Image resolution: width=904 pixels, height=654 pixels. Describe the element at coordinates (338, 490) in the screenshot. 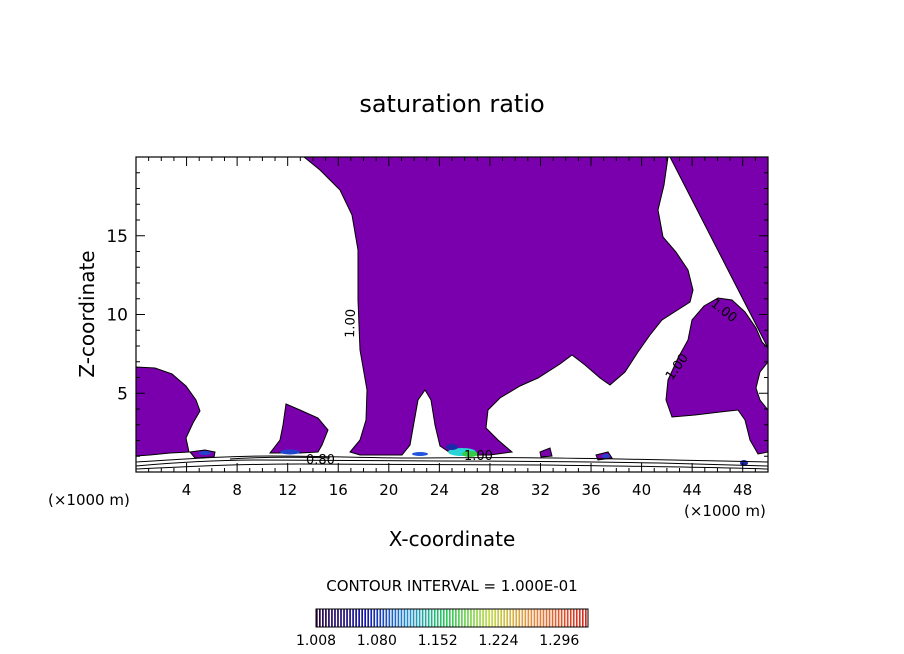

I see `x-tick-label: 16` at that location.